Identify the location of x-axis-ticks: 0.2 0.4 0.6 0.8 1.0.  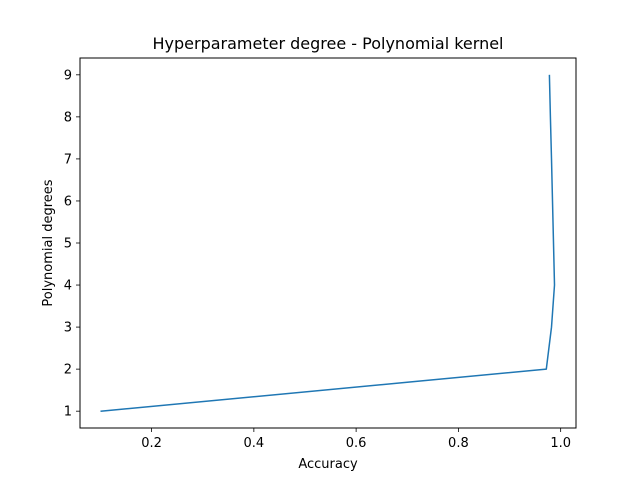
(356, 439).